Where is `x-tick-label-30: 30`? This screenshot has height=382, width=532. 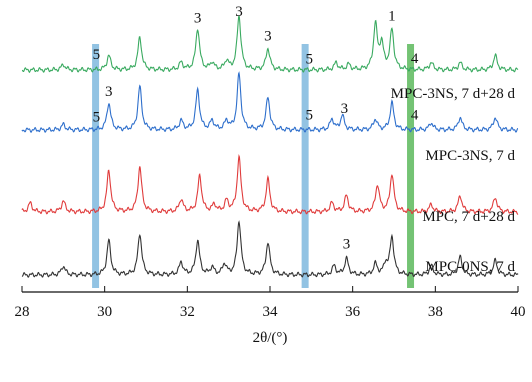 x-tick-label-30: 30 is located at coordinates (104, 312).